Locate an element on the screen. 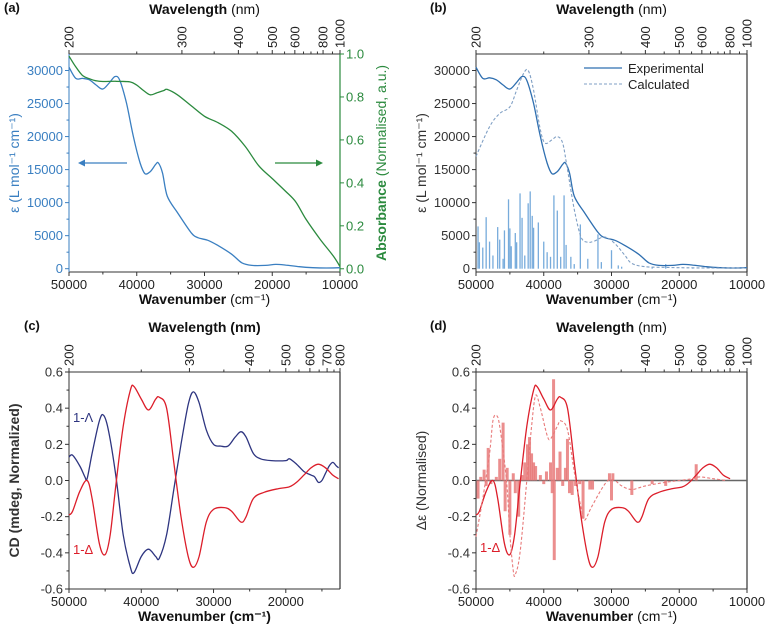 This screenshot has width=765, height=627. y-tick-label: 10000 is located at coordinates (45, 202).